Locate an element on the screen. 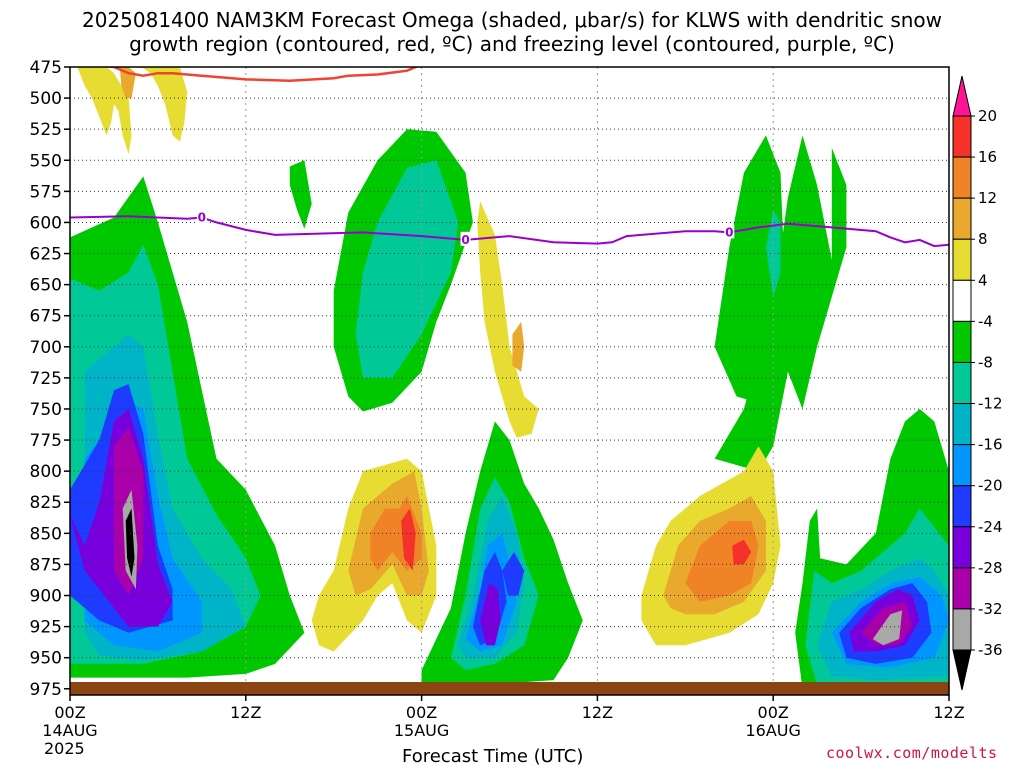 Image resolution: width=1024 pixels, height=768 pixels. y-tick-label: 775 is located at coordinates (46, 441).